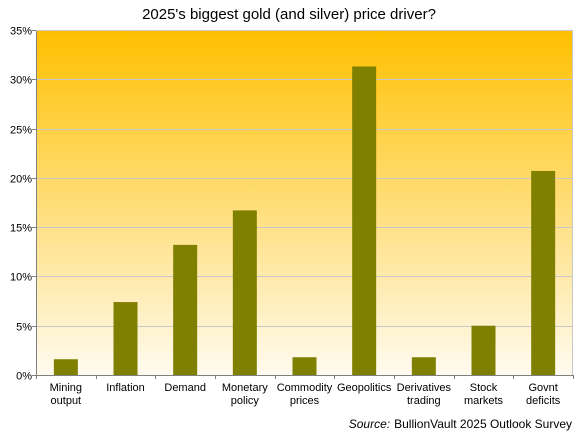  What do you see at coordinates (543, 394) in the screenshot?
I see `x-tick-label: Govnt deficits` at bounding box center [543, 394].